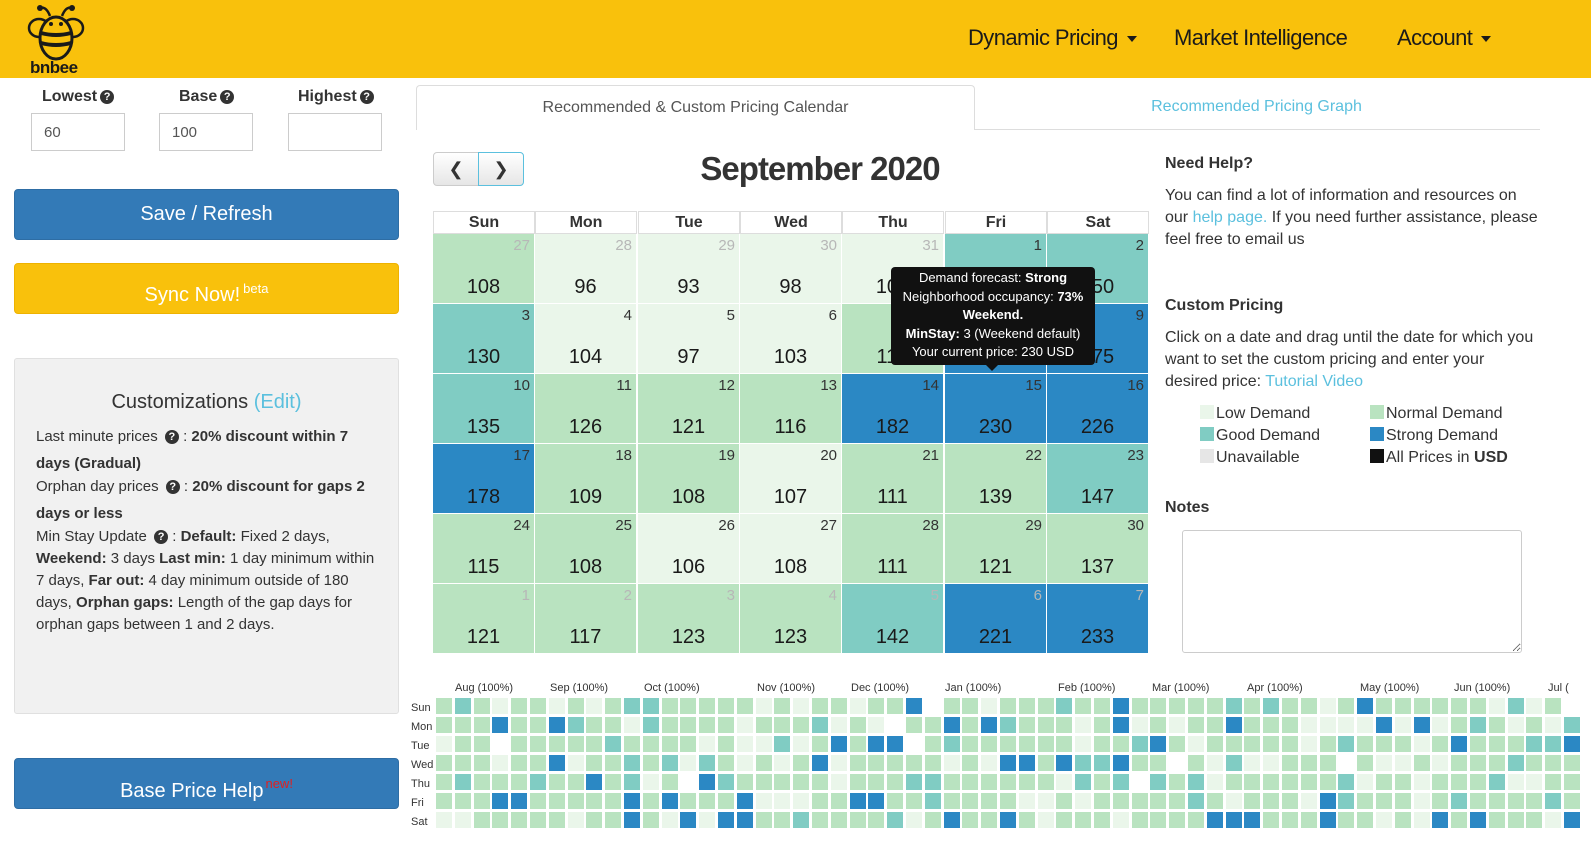 This screenshot has width=1591, height=851. What do you see at coordinates (277, 402) in the screenshot?
I see `customizations-edit-link: (Edit)` at bounding box center [277, 402].